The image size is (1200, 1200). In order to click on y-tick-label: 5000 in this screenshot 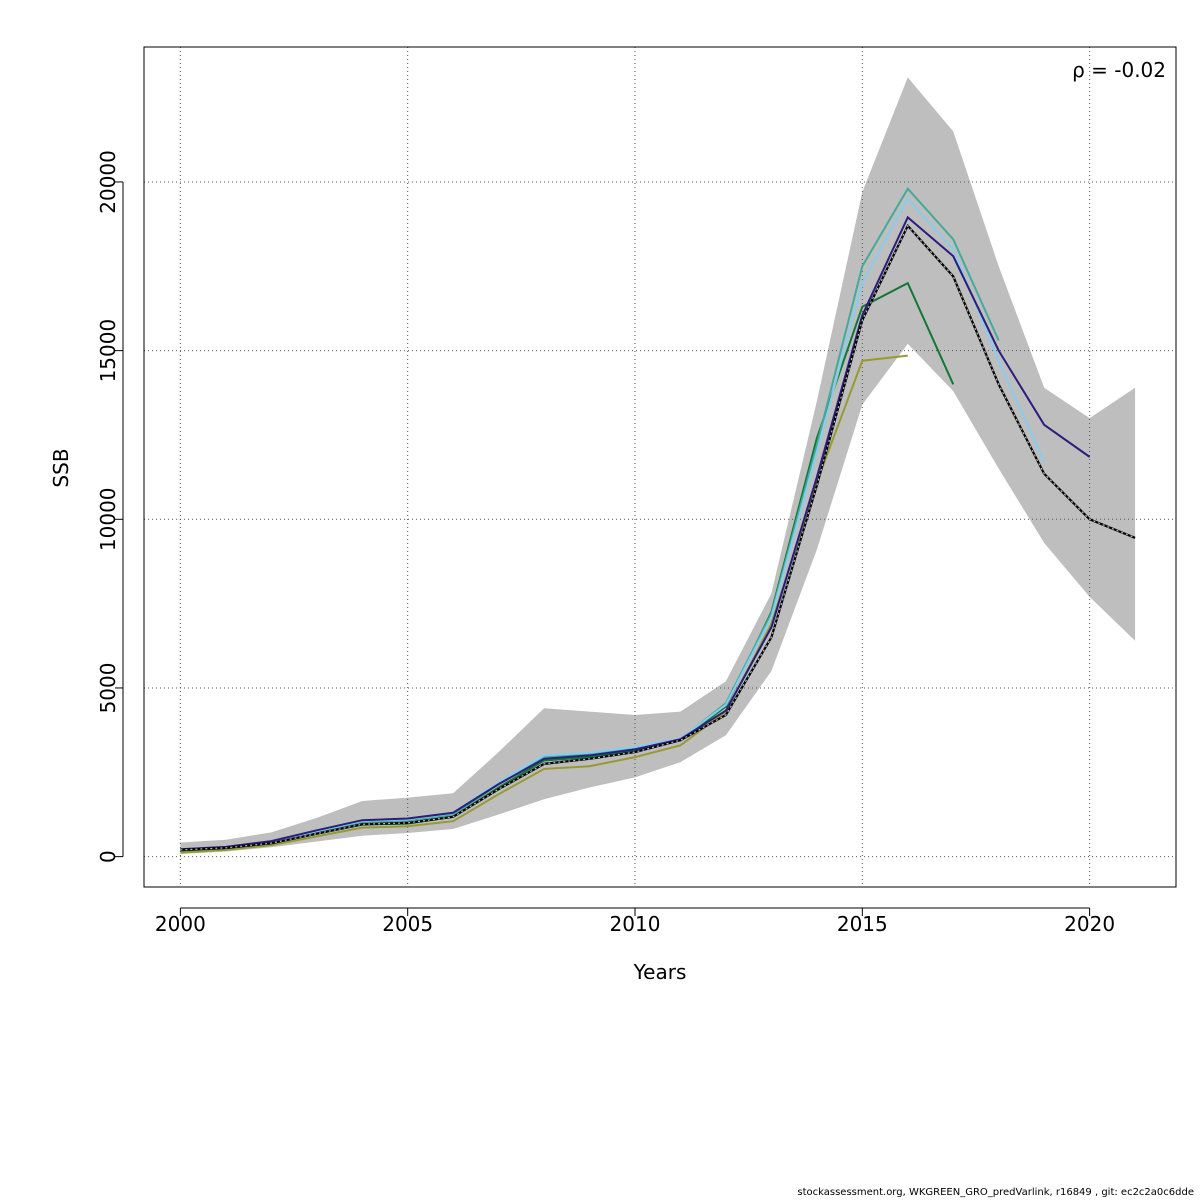, I will do `click(108, 688)`.